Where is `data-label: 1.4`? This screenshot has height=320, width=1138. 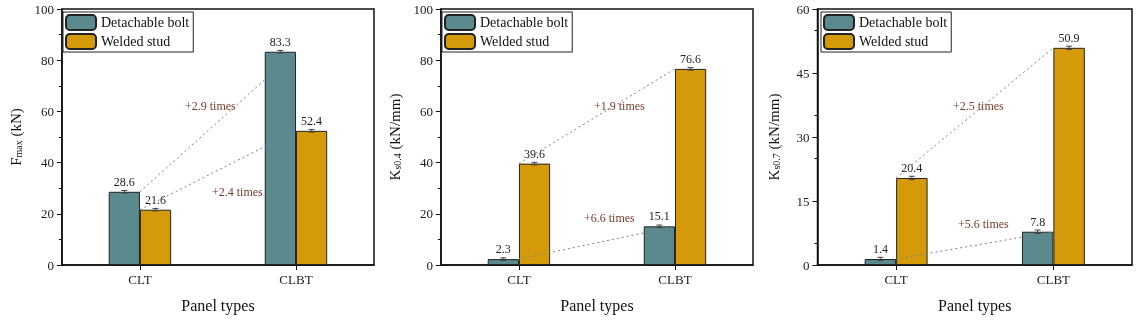 data-label: 1.4 is located at coordinates (880, 249).